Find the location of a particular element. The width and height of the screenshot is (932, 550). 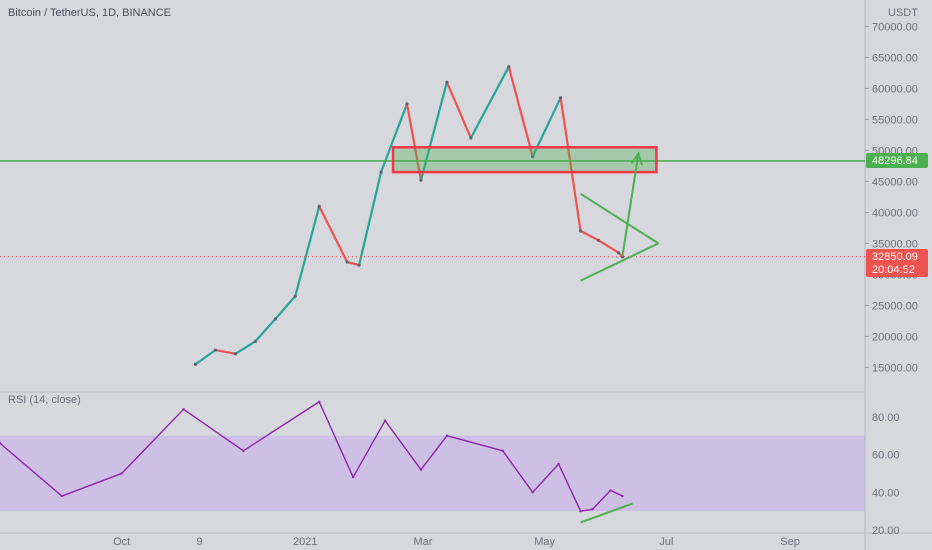

rsi-tick-label: 40.00 is located at coordinates (886, 493).